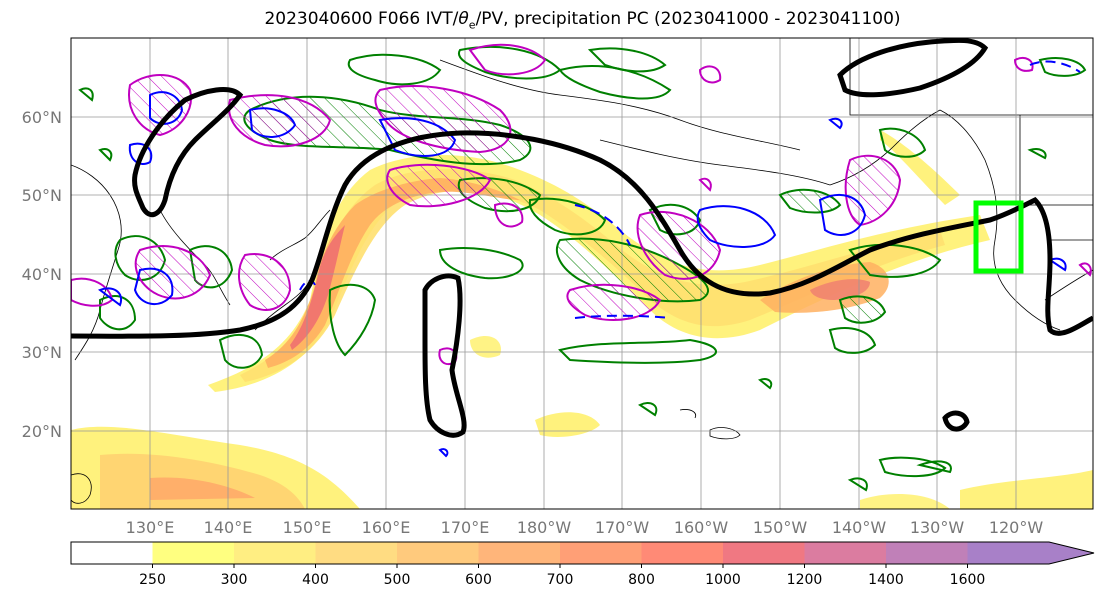 This screenshot has height=603, width=1105. What do you see at coordinates (701, 527) in the screenshot?
I see `lon-label: 160°W` at bounding box center [701, 527].